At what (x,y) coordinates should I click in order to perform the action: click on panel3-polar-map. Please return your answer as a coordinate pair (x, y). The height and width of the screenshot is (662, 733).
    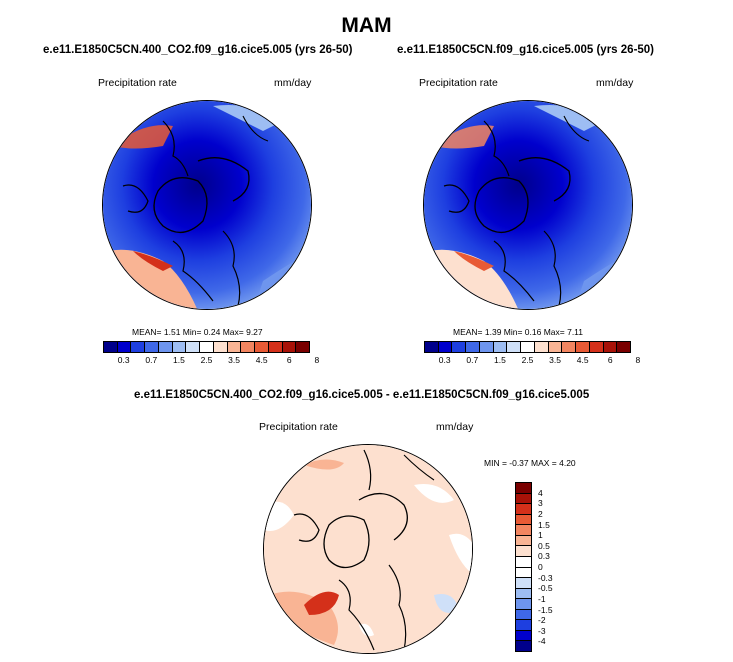
    Looking at the image, I should click on (368, 549).